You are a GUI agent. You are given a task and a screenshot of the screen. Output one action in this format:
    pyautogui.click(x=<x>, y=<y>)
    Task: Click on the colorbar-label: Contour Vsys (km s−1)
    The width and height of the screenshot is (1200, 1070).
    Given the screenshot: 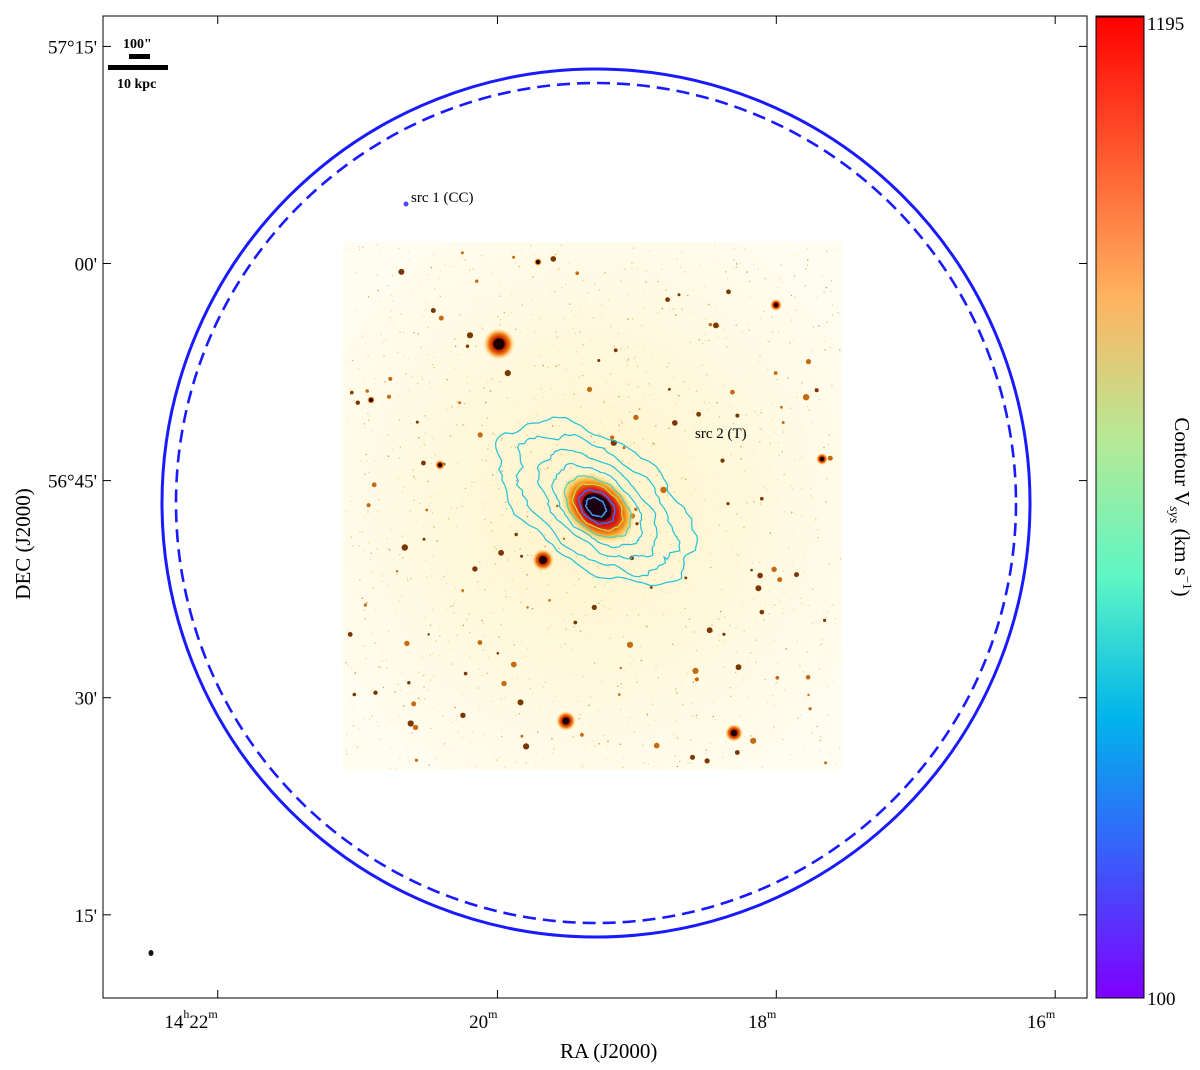 What is the action you would take?
    pyautogui.click(x=1180, y=506)
    